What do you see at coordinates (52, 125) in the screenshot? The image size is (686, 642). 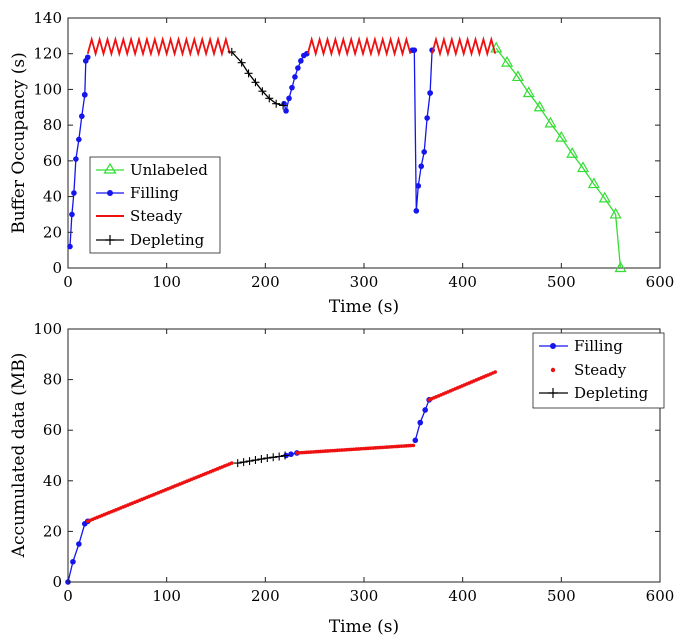 I see `top-y-tick-label: 80` at bounding box center [52, 125].